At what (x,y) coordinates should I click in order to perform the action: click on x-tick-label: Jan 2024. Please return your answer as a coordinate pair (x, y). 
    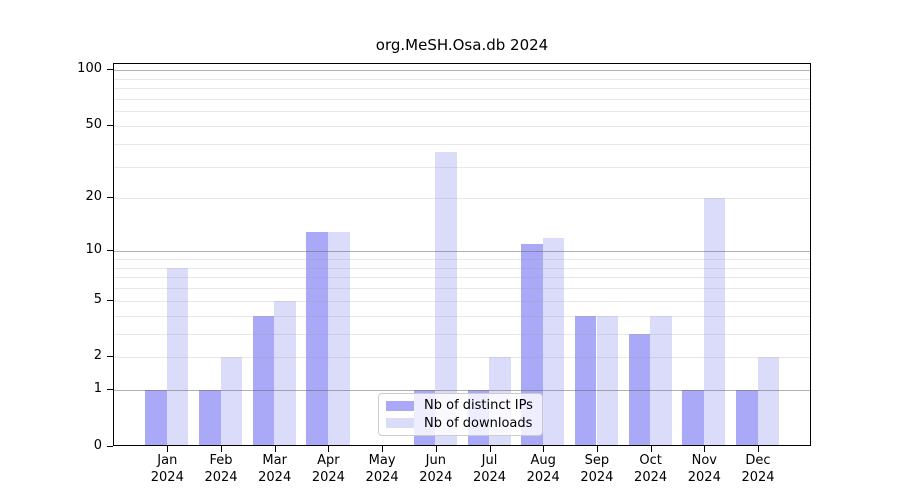
    Looking at the image, I should click on (167, 469).